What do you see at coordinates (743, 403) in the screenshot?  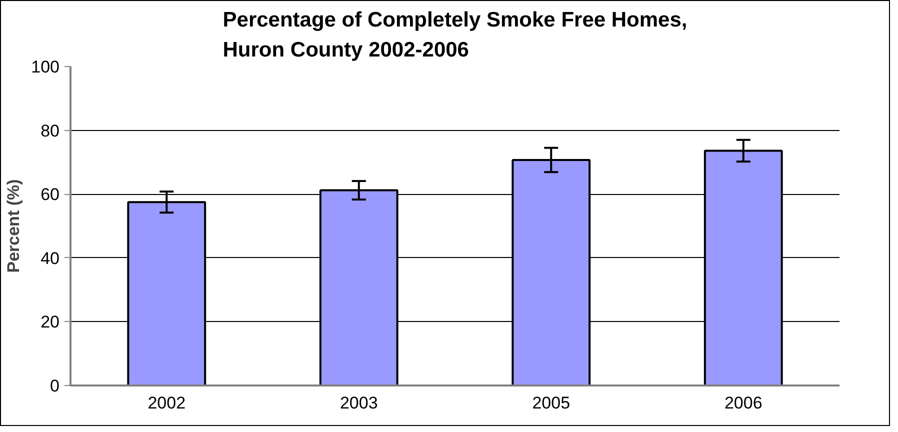 I see `x-tick-label: 2006` at bounding box center [743, 403].